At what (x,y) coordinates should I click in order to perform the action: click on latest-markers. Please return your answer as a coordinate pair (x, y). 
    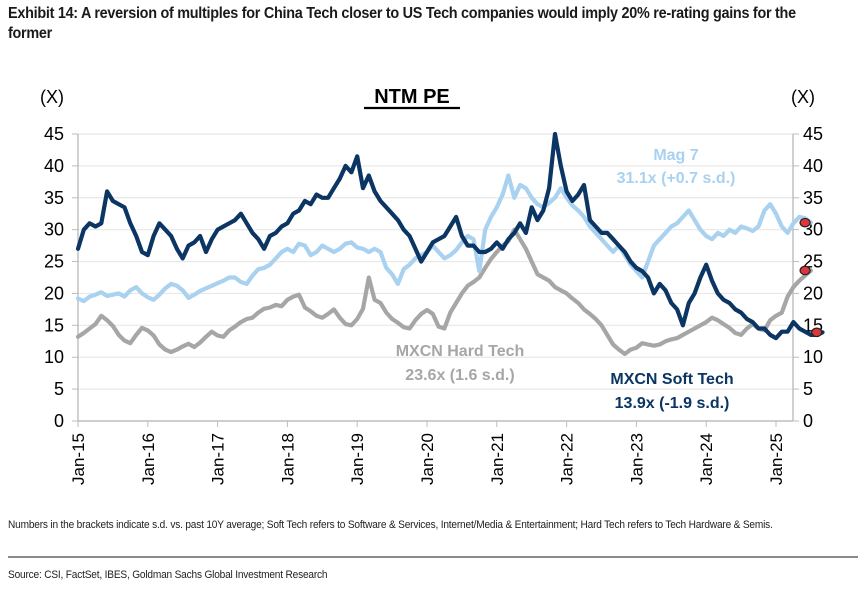
    Looking at the image, I should click on (811, 277).